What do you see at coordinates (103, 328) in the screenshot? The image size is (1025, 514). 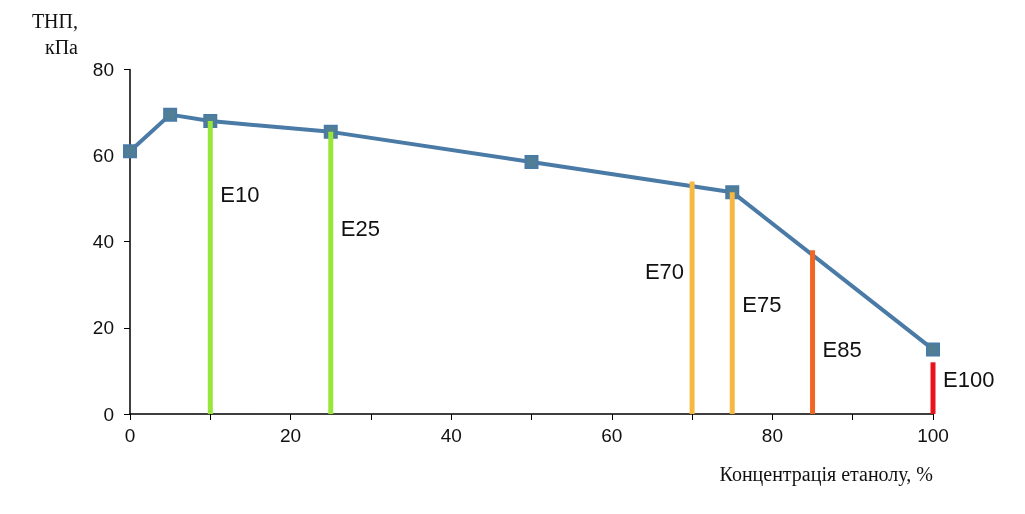 I see `y-tick-label: 20` at bounding box center [103, 328].